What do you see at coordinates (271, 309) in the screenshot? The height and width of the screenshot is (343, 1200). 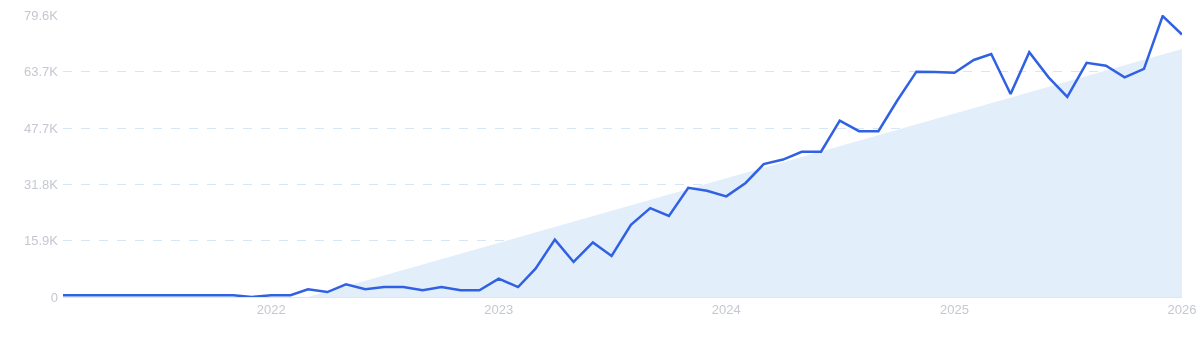 I see `x-tick-label: 2022` at bounding box center [271, 309].